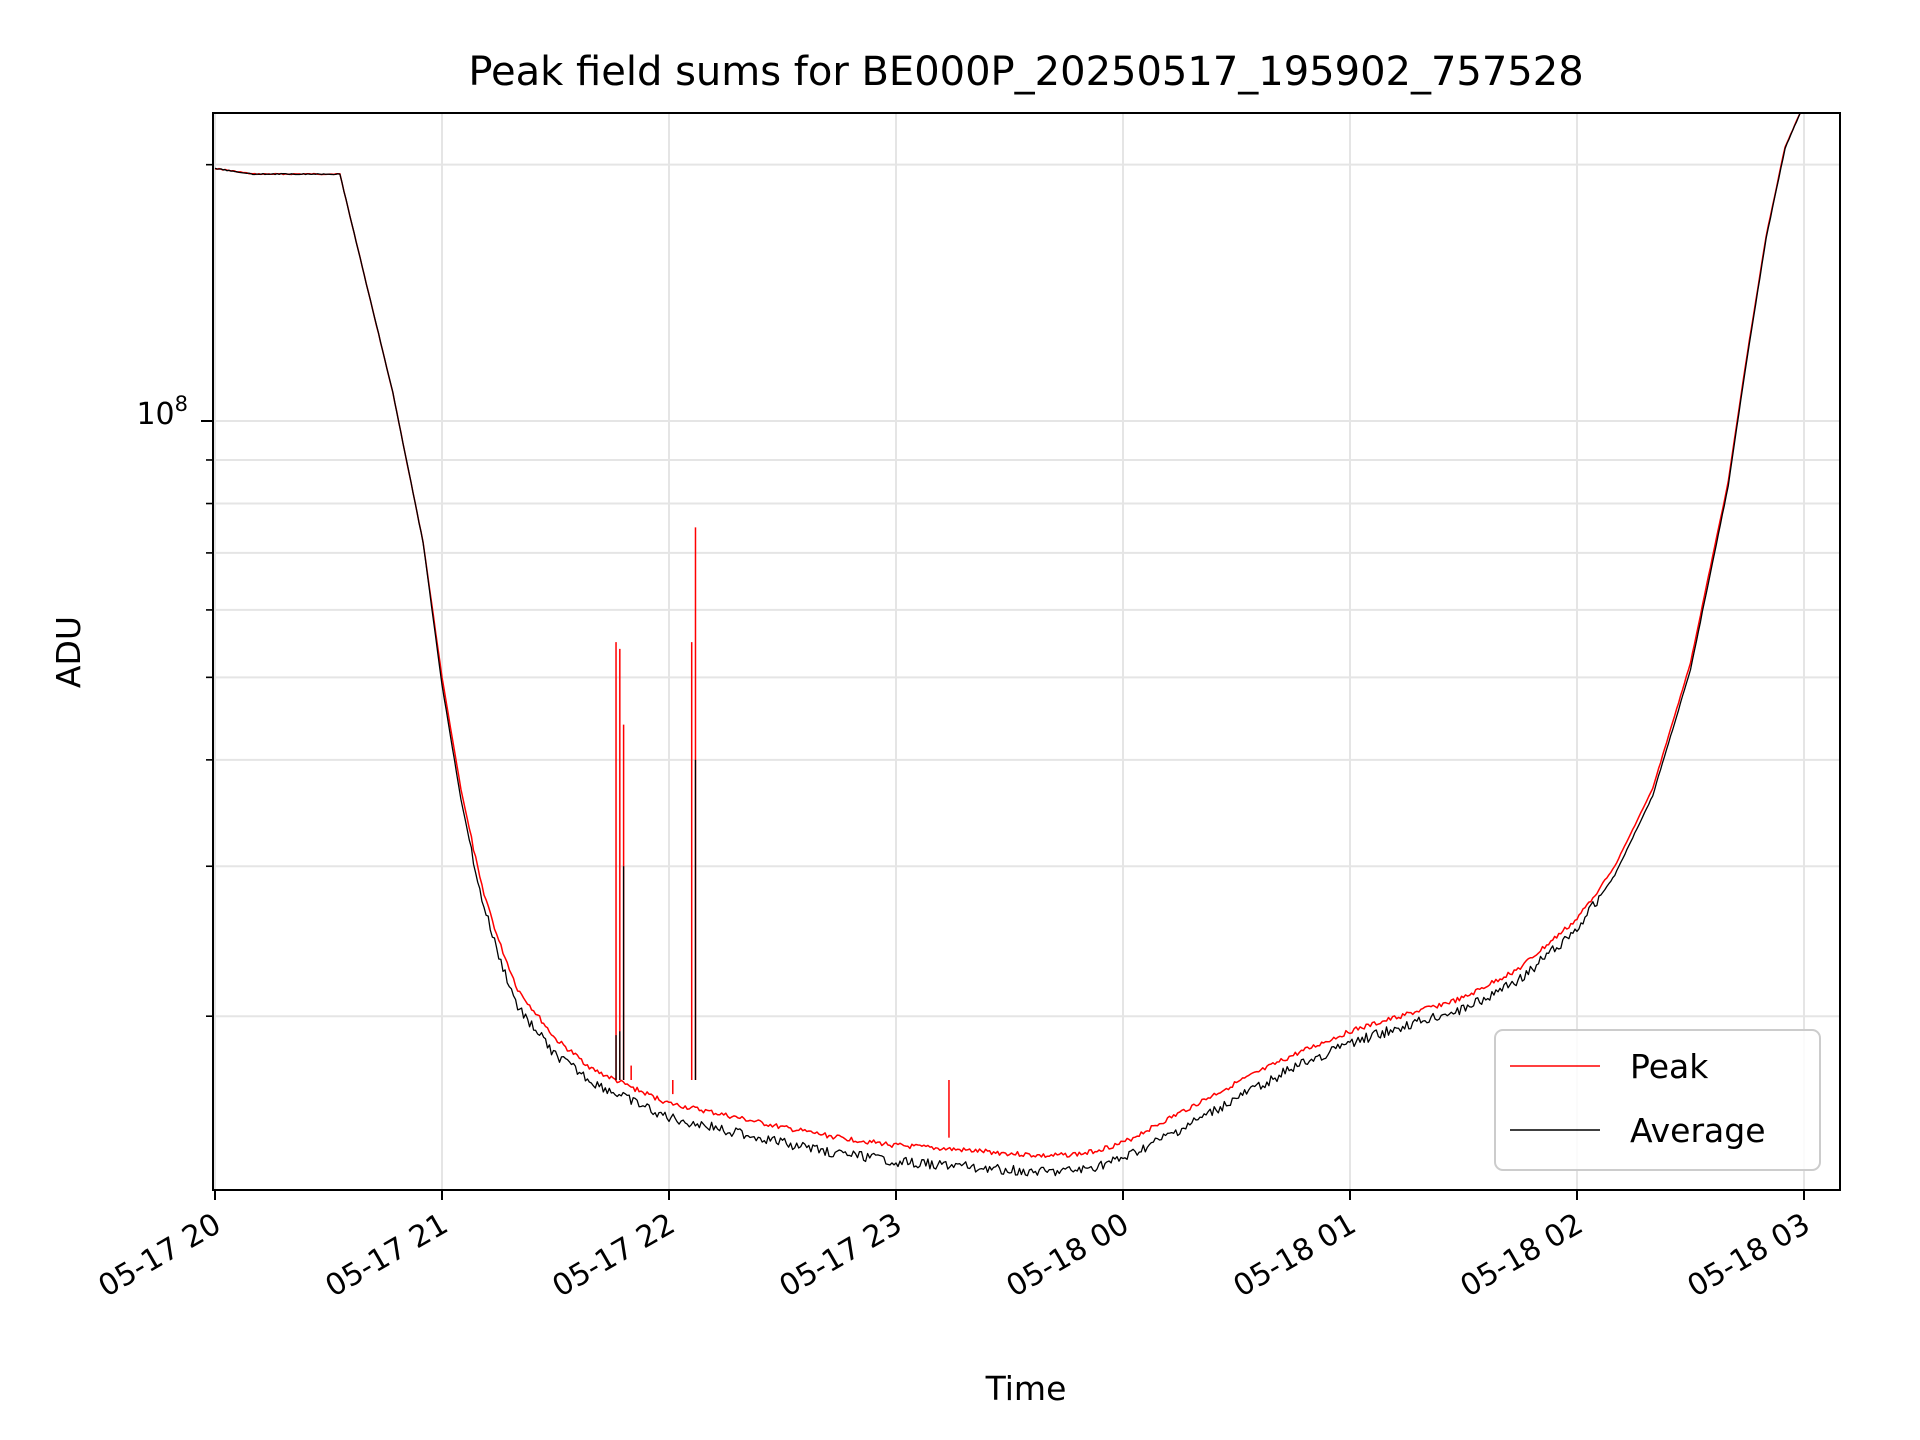 The height and width of the screenshot is (1440, 1920). Describe the element at coordinates (162, 412) in the screenshot. I see `y-tick-label-major: 108` at that location.